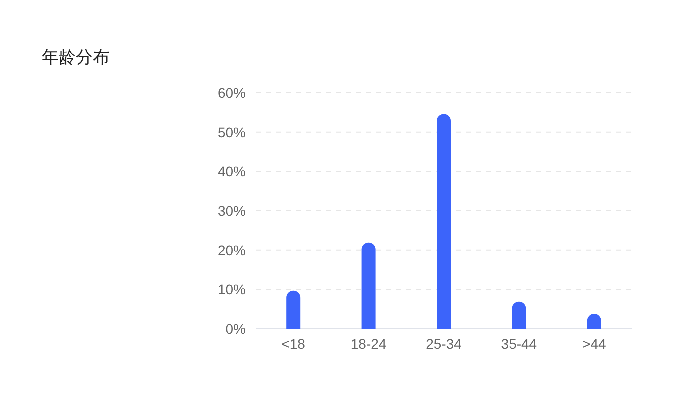 The width and height of the screenshot is (696, 395). What do you see at coordinates (519, 344) in the screenshot?
I see `x-tick-label: 35-44` at bounding box center [519, 344].